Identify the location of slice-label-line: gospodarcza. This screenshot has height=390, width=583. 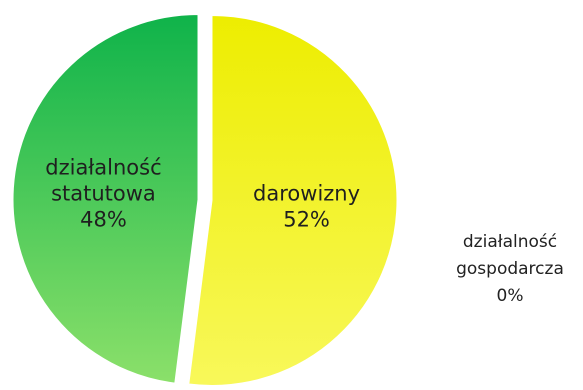
(510, 269).